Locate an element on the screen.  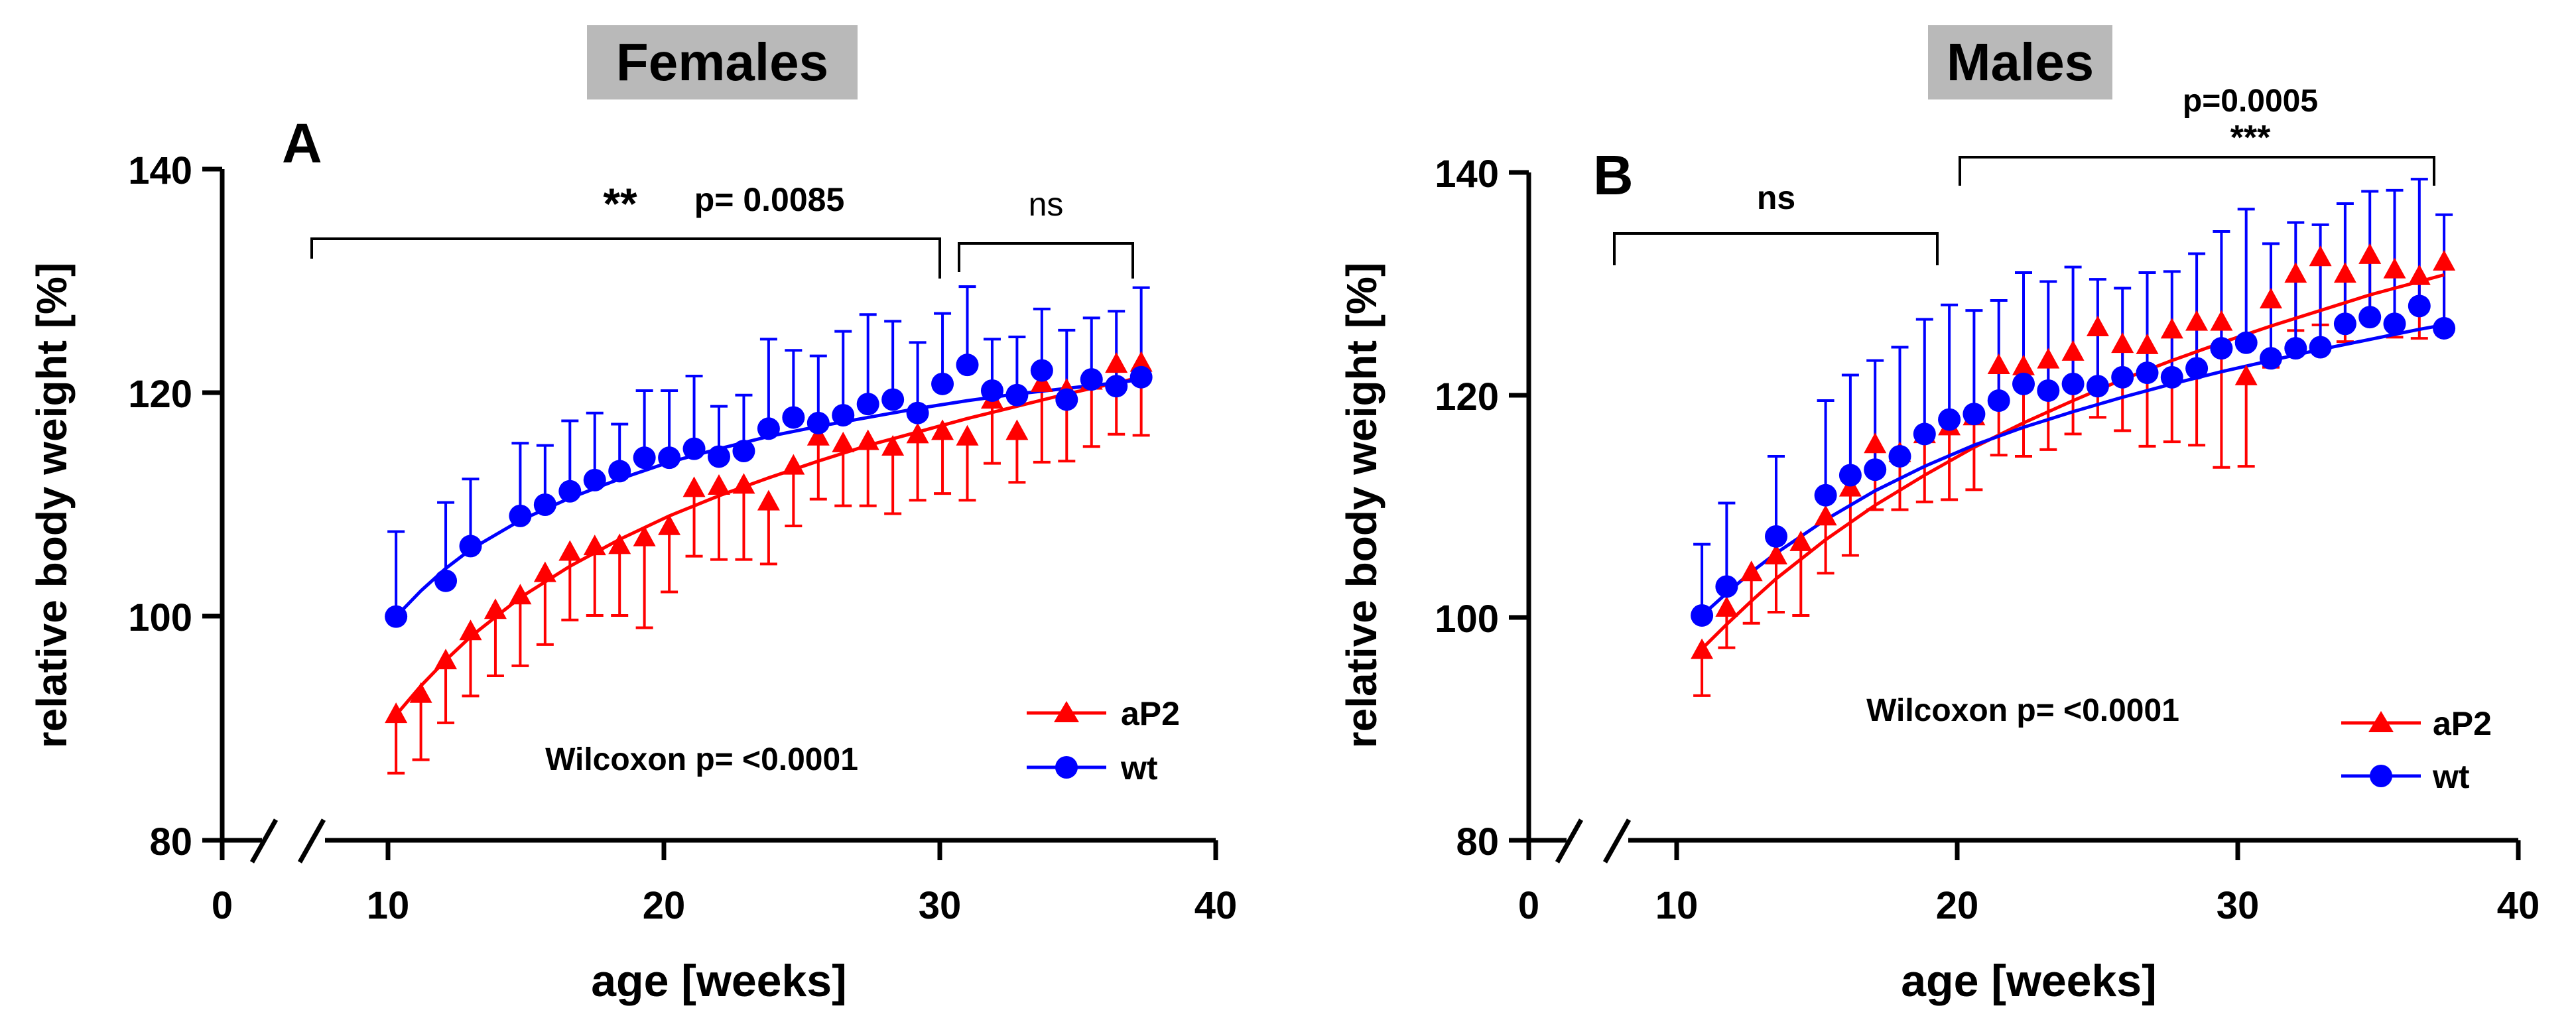
x-axis-label: age [weeks] is located at coordinates (2029, 981).